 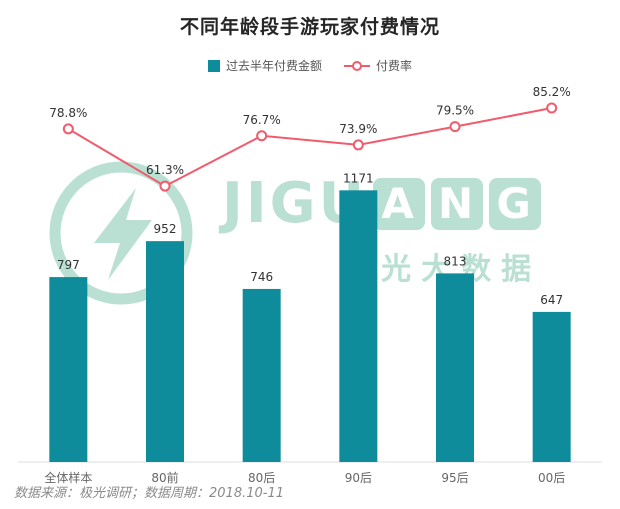 What do you see at coordinates (273, 66) in the screenshot?
I see `legend-bar-label: 过去半年付费金额` at bounding box center [273, 66].